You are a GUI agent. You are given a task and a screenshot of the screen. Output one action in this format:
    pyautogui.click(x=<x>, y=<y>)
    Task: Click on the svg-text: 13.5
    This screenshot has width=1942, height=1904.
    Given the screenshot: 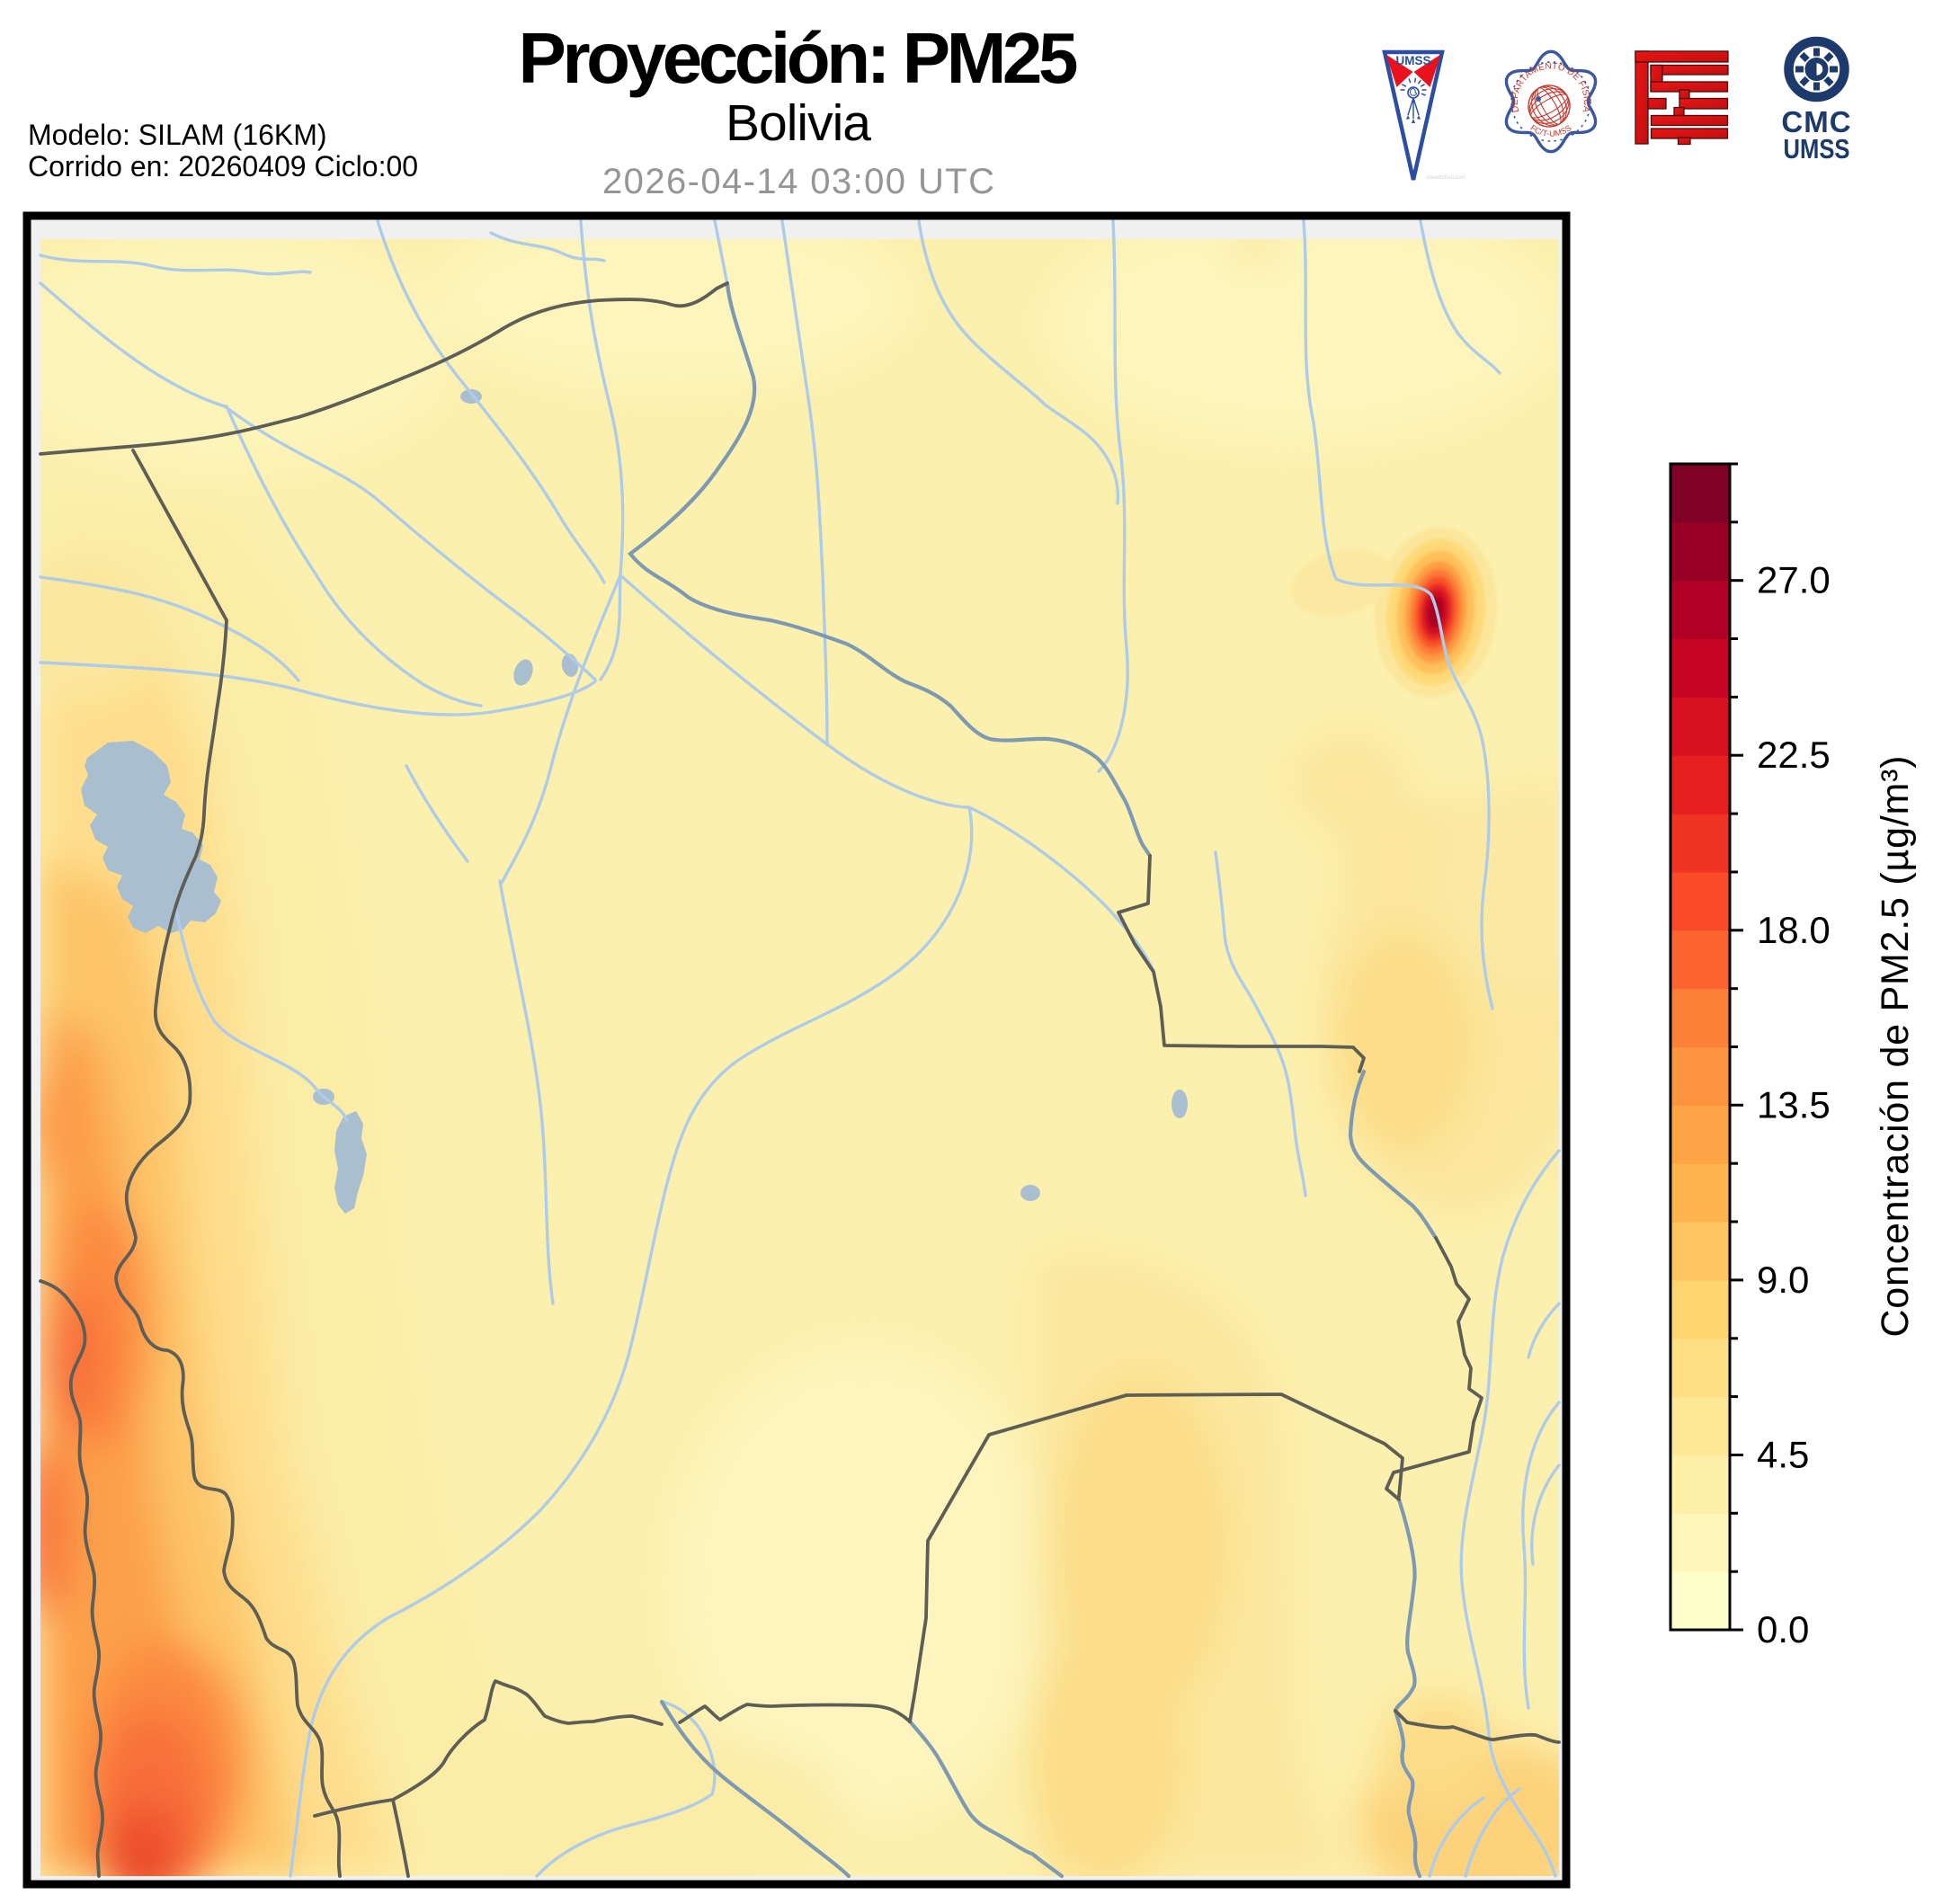 What is the action you would take?
    pyautogui.click(x=1794, y=1104)
    